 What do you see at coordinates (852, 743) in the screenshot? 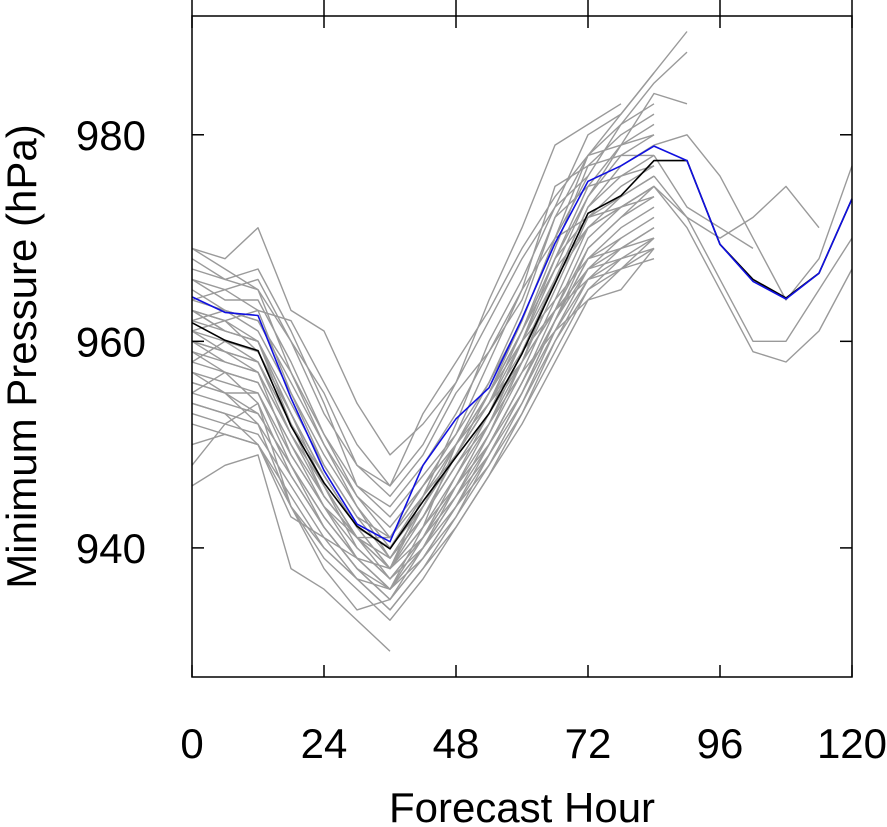
I see `x-tick-label: 120` at bounding box center [852, 743].